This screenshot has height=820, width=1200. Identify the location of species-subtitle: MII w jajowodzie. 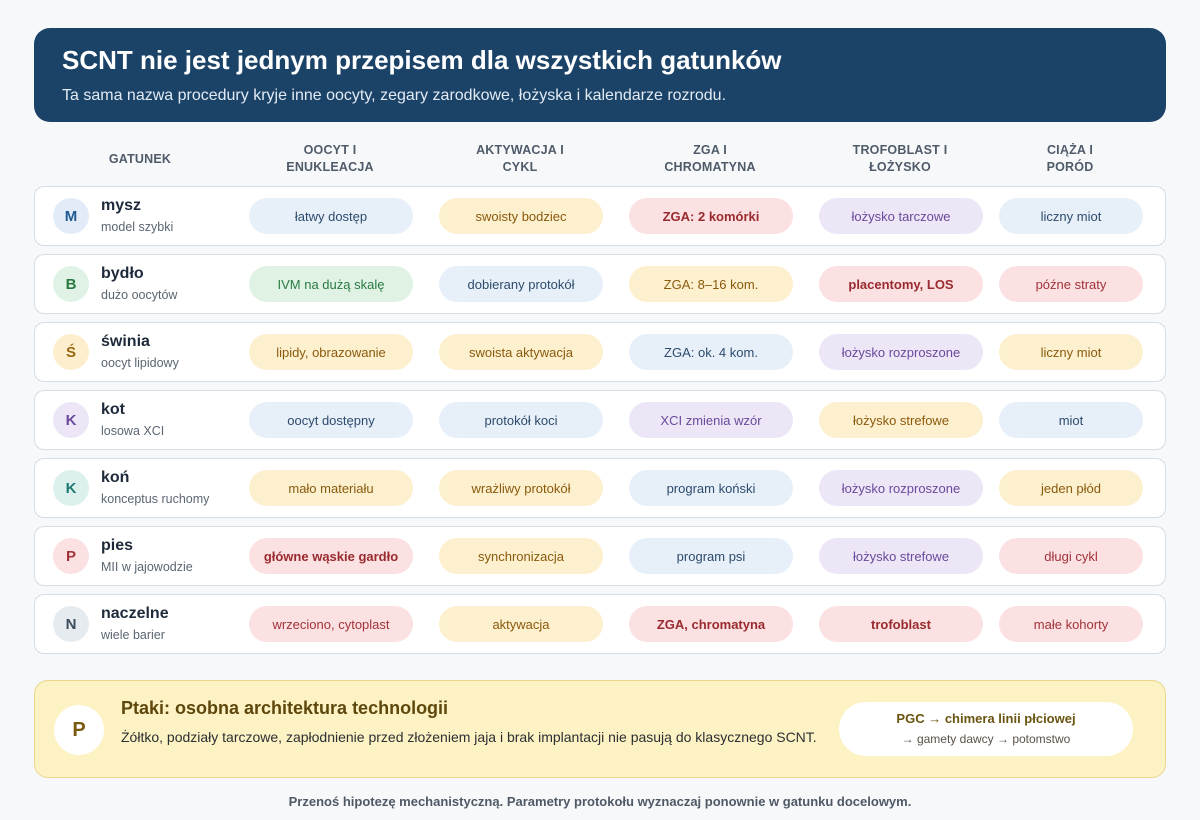
(147, 567).